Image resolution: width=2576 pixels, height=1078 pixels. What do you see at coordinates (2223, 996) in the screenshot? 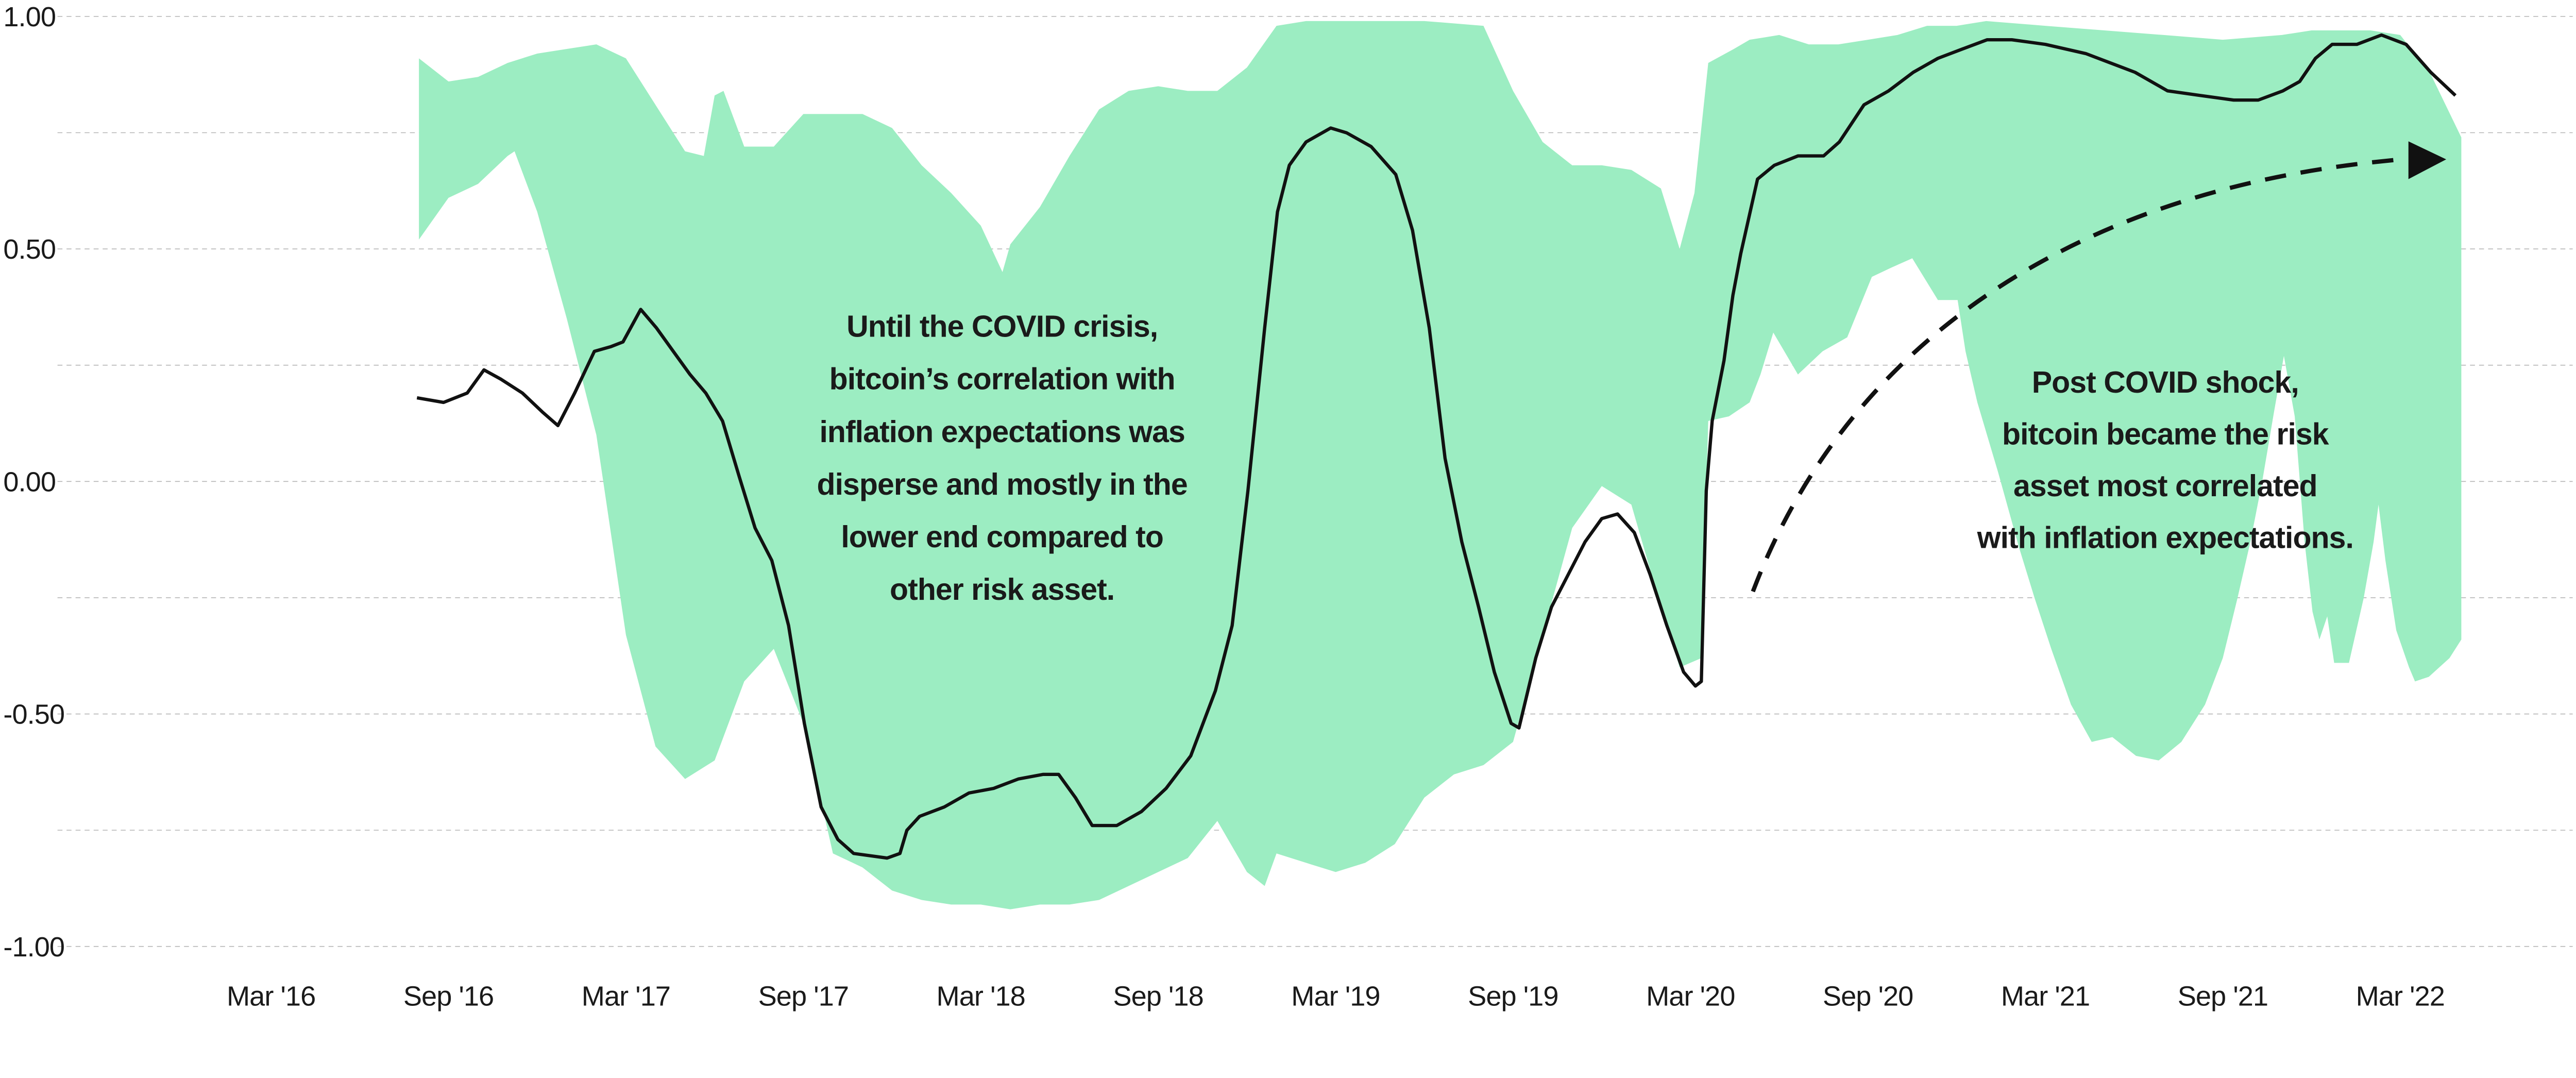
I see `x-tick-label: Sep '21` at bounding box center [2223, 996].